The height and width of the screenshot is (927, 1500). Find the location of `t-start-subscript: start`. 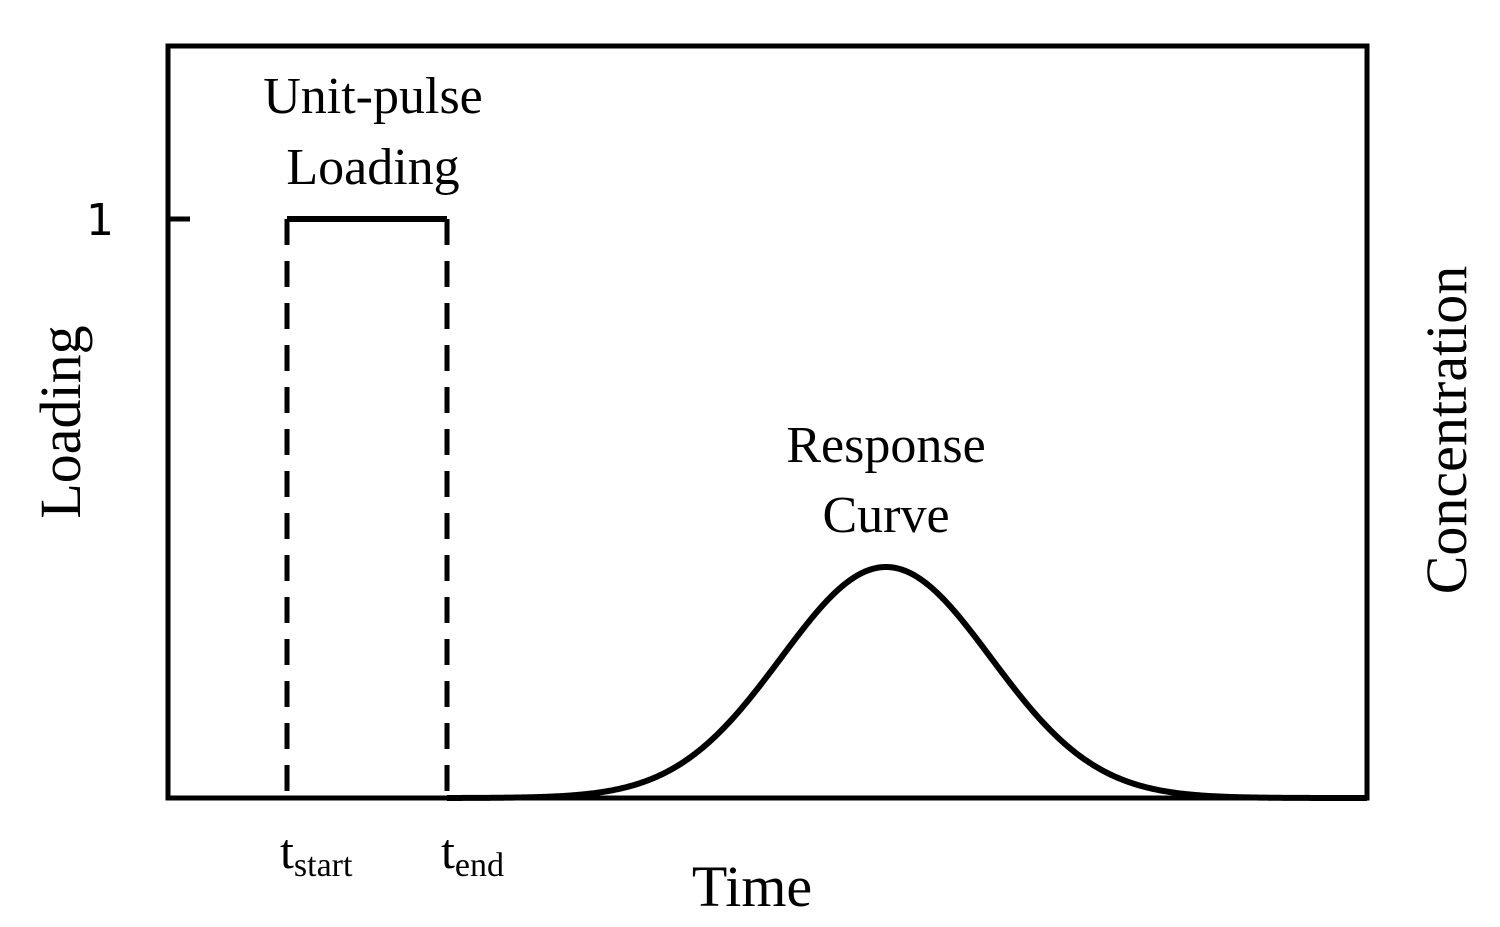

t-start-subscript: start is located at coordinates (323, 865).